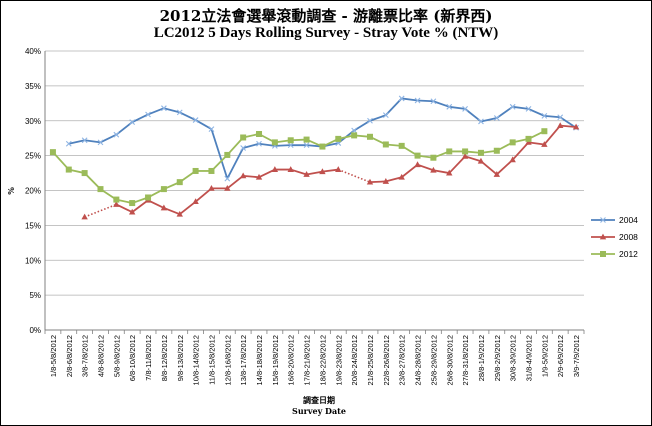  Describe the element at coordinates (164, 358) in the screenshot. I see `x-tick-label: 8/8-12/8/2012` at that location.